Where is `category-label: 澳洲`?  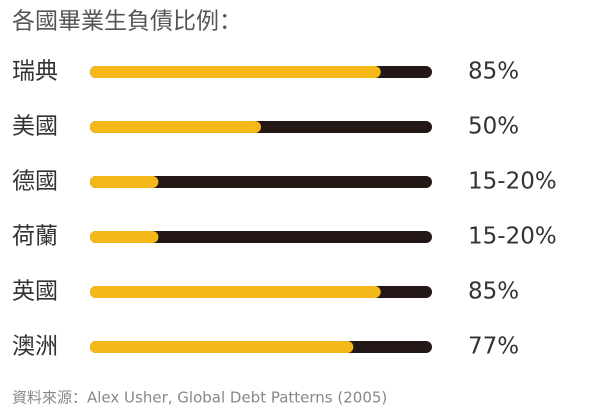 category-label: 澳洲 is located at coordinates (35, 347).